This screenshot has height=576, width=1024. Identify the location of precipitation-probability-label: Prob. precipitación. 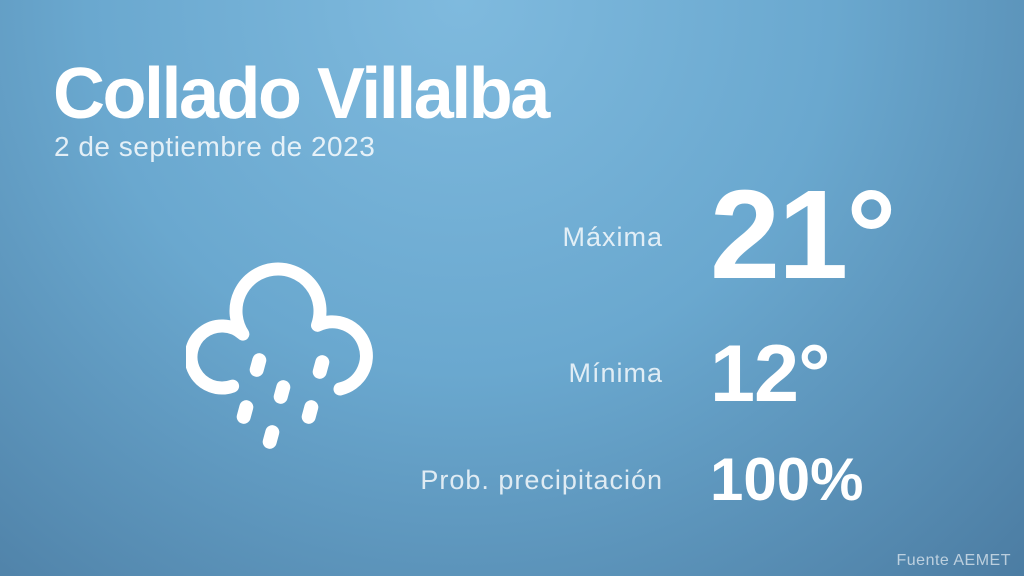
(541, 480).